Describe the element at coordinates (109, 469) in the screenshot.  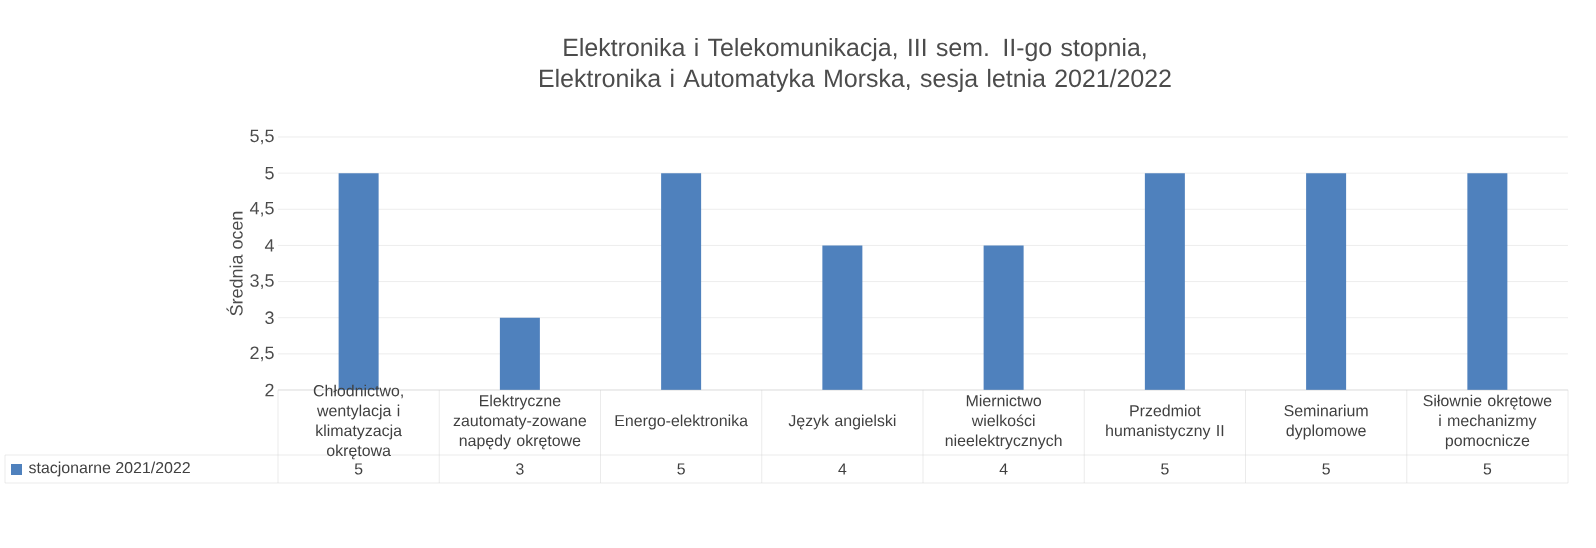
I see `legend-label: stacjonarne 2021/2022` at that location.